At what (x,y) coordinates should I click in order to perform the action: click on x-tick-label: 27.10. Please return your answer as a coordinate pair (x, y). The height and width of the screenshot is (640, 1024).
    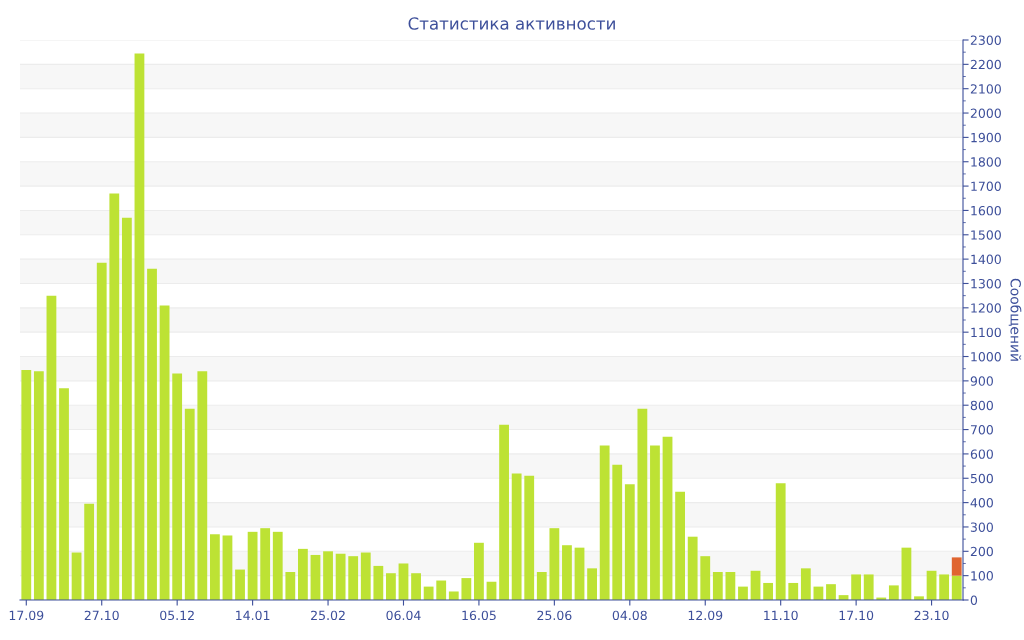
    Looking at the image, I should click on (101, 615).